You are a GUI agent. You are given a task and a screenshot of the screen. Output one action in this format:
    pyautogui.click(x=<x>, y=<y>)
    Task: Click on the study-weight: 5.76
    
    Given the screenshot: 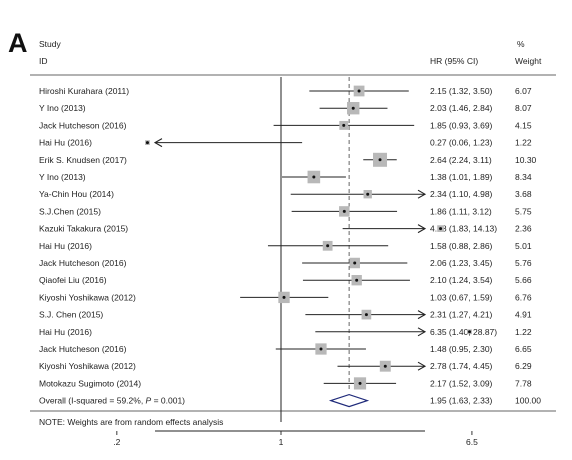 What is the action you would take?
    pyautogui.click(x=523, y=263)
    